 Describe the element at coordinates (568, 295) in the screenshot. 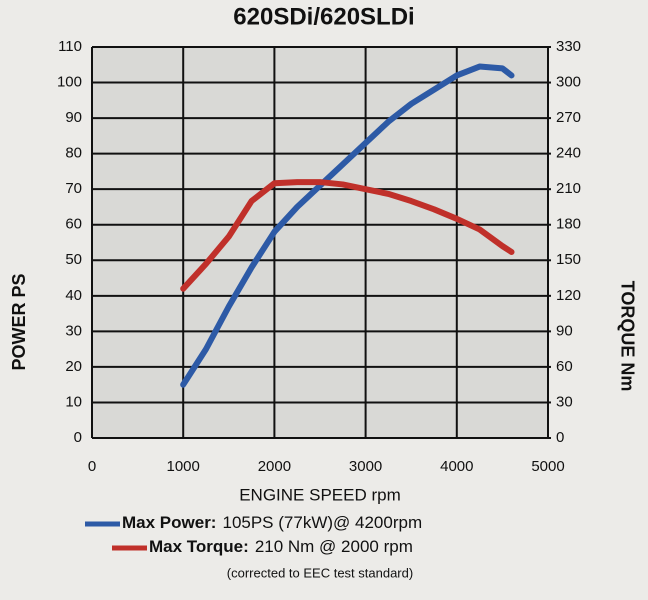

I see `y2-tick-label: 120` at that location.